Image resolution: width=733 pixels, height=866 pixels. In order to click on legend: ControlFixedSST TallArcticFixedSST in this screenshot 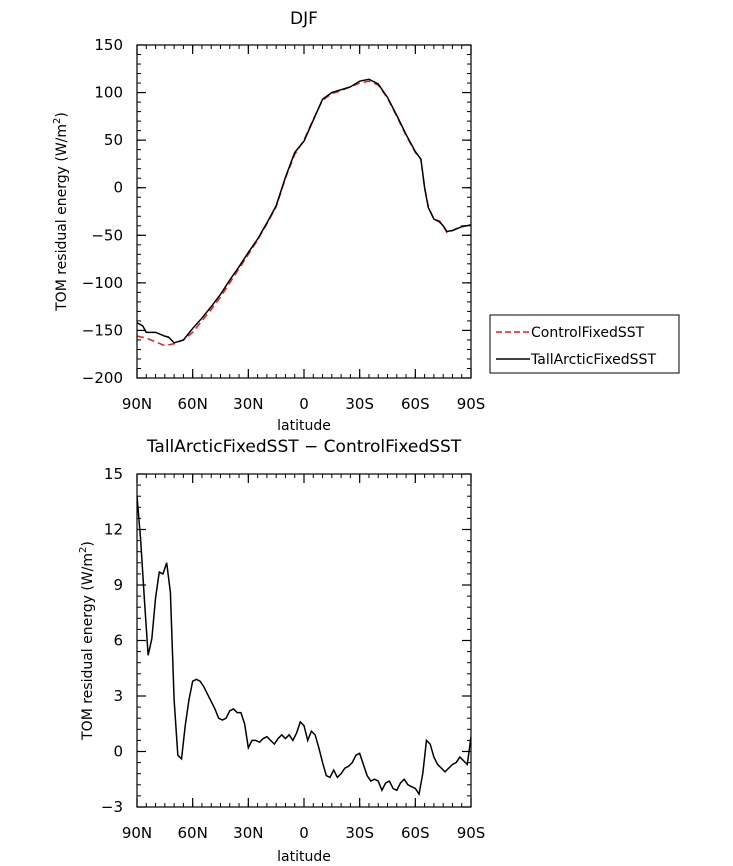, I will do `click(584, 344)`.